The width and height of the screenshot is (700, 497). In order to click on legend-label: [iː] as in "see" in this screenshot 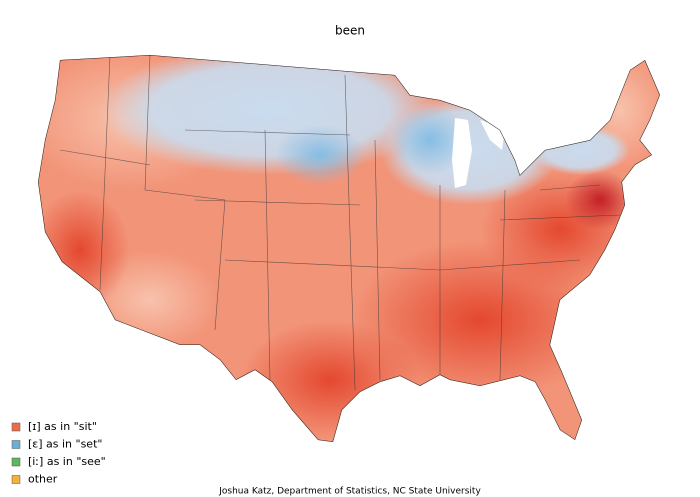, I will do `click(67, 461)`.